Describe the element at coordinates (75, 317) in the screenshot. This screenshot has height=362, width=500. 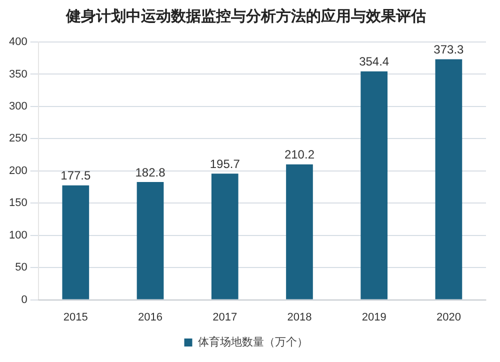
I see `x-tick-label: 2015` at that location.